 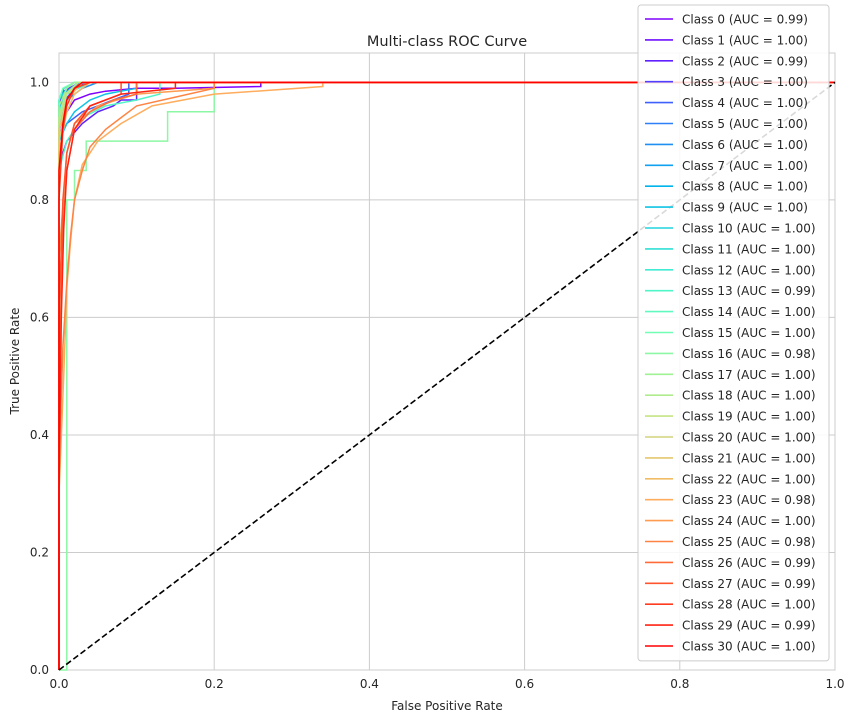 I want to click on y-axis-label: True Positive Rate, so click(x=15, y=362).